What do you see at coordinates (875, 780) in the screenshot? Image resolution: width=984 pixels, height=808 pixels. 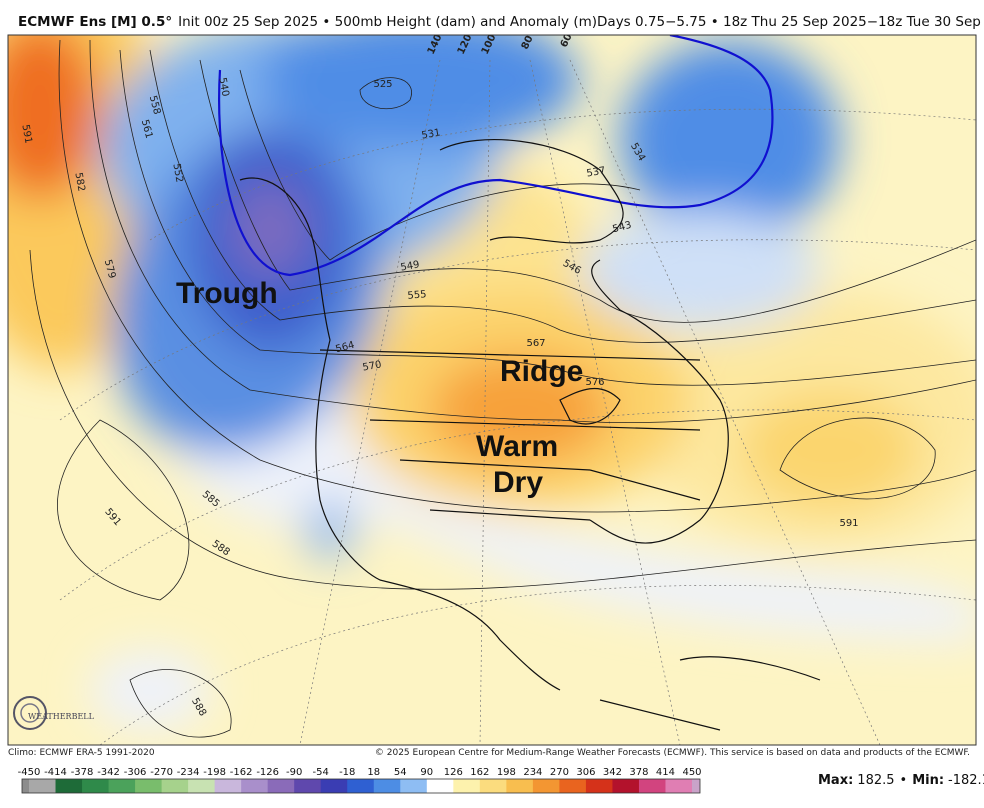 I see `max-value: 182.5` at bounding box center [875, 780].